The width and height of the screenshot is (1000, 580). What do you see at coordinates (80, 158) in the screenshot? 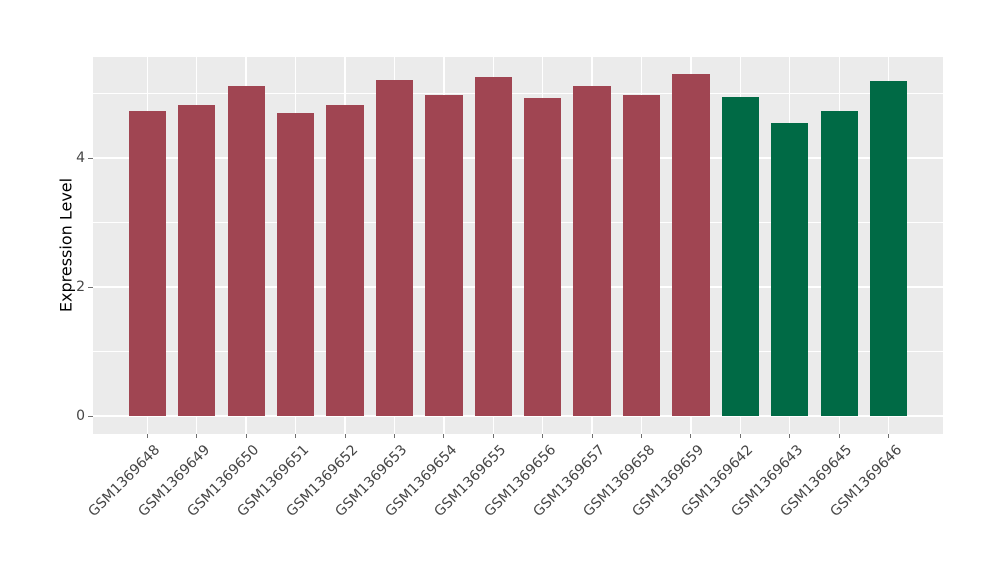
I see `y-tick-label: 4` at bounding box center [80, 158].